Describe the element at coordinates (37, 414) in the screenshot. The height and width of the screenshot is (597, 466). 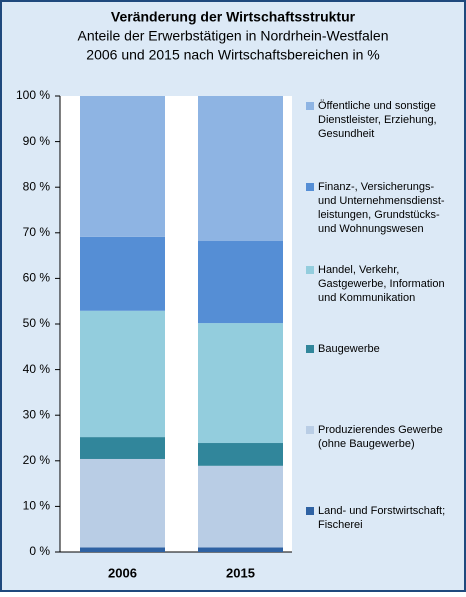
I see `y-tick-label: 30 %` at that location.